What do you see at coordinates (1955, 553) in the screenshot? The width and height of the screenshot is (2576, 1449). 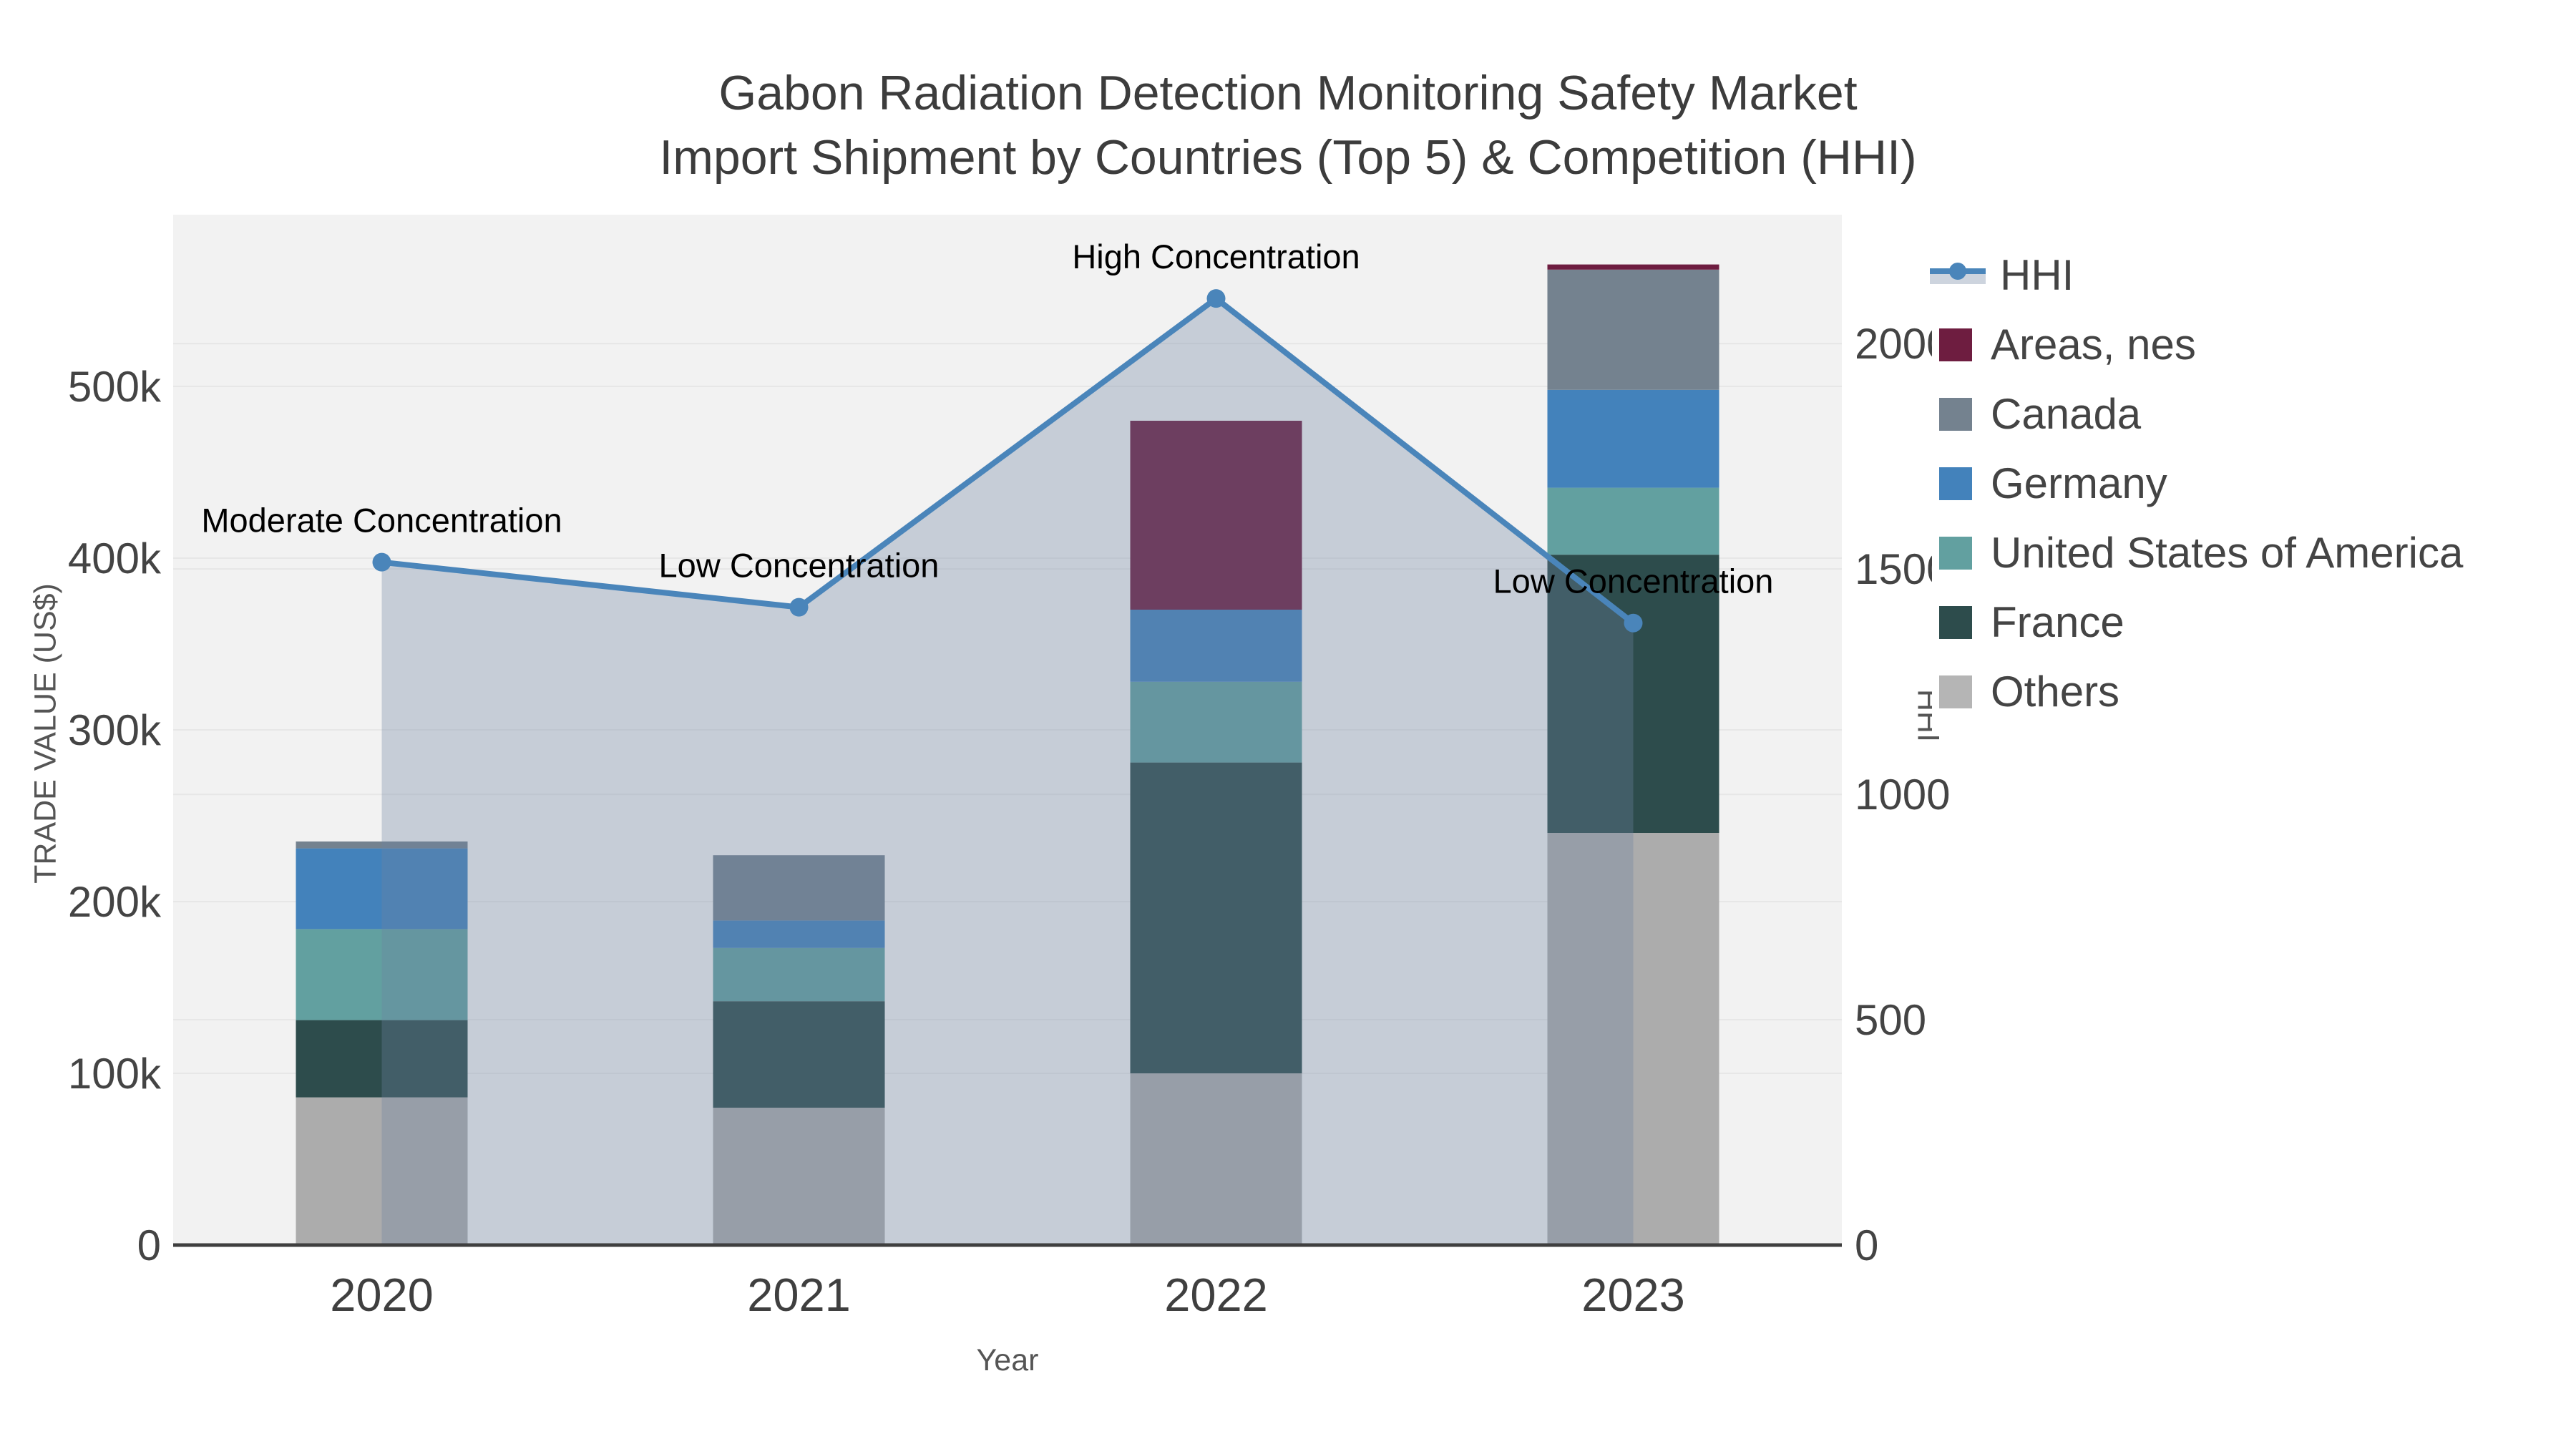 I see `legend-swatch-united-states-of-america` at bounding box center [1955, 553].